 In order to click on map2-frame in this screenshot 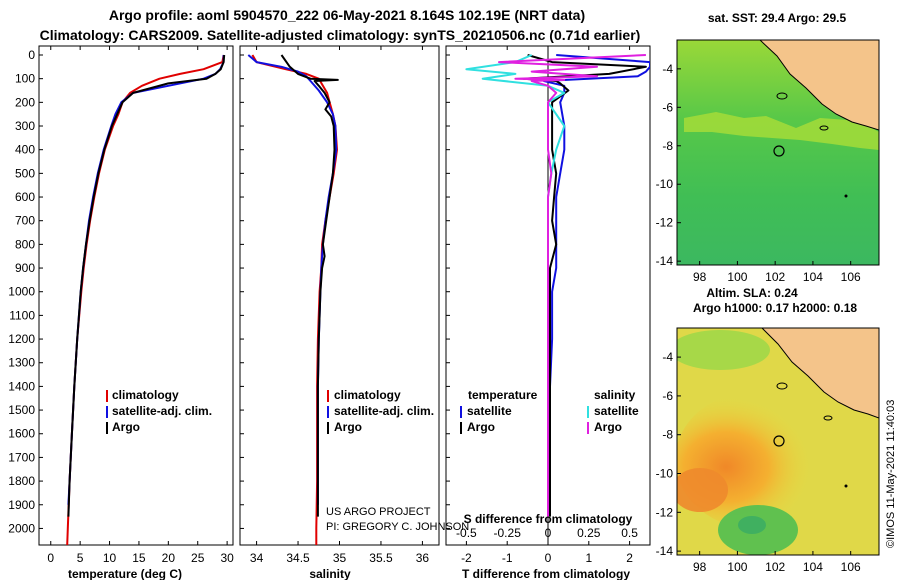, I will do `click(778, 441)`.